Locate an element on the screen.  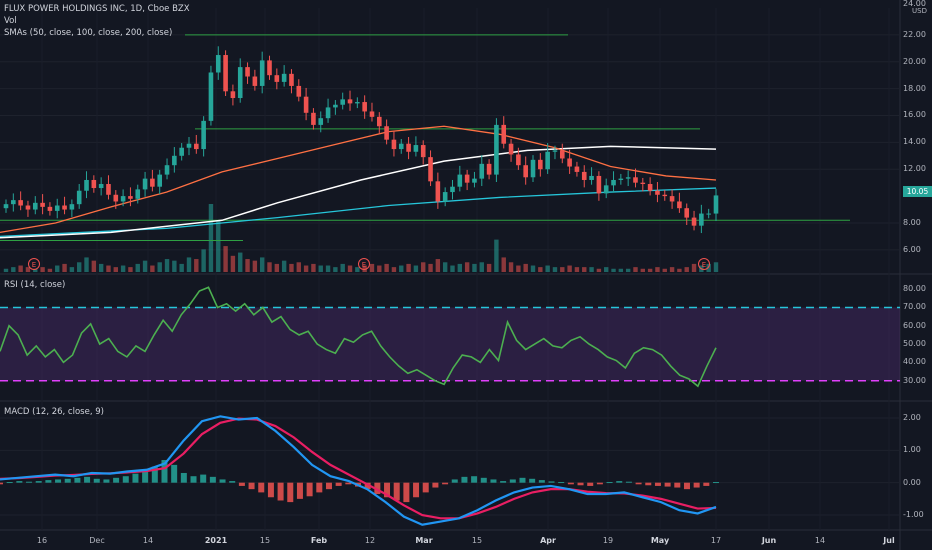
x-axis-tick-label: 14 is located at coordinates (820, 540).